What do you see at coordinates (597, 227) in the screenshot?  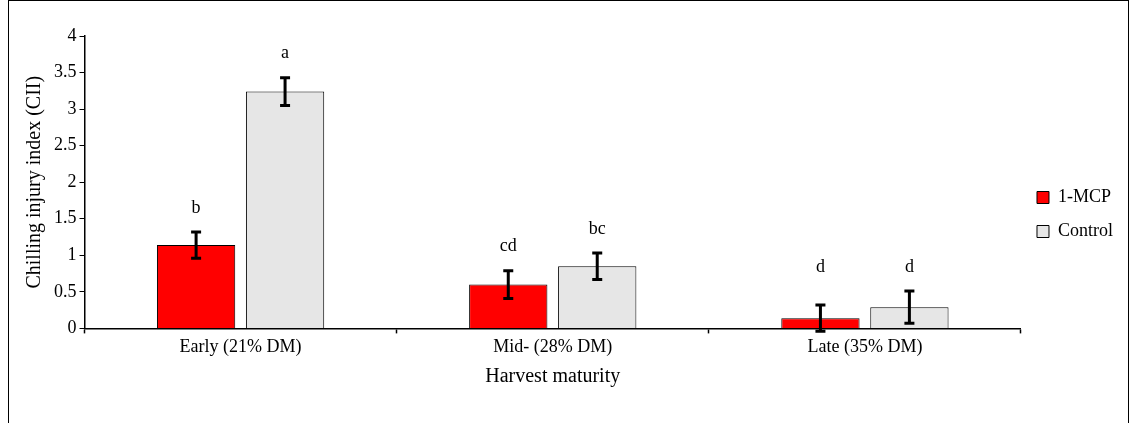 I see `annotation: bc` at bounding box center [597, 227].